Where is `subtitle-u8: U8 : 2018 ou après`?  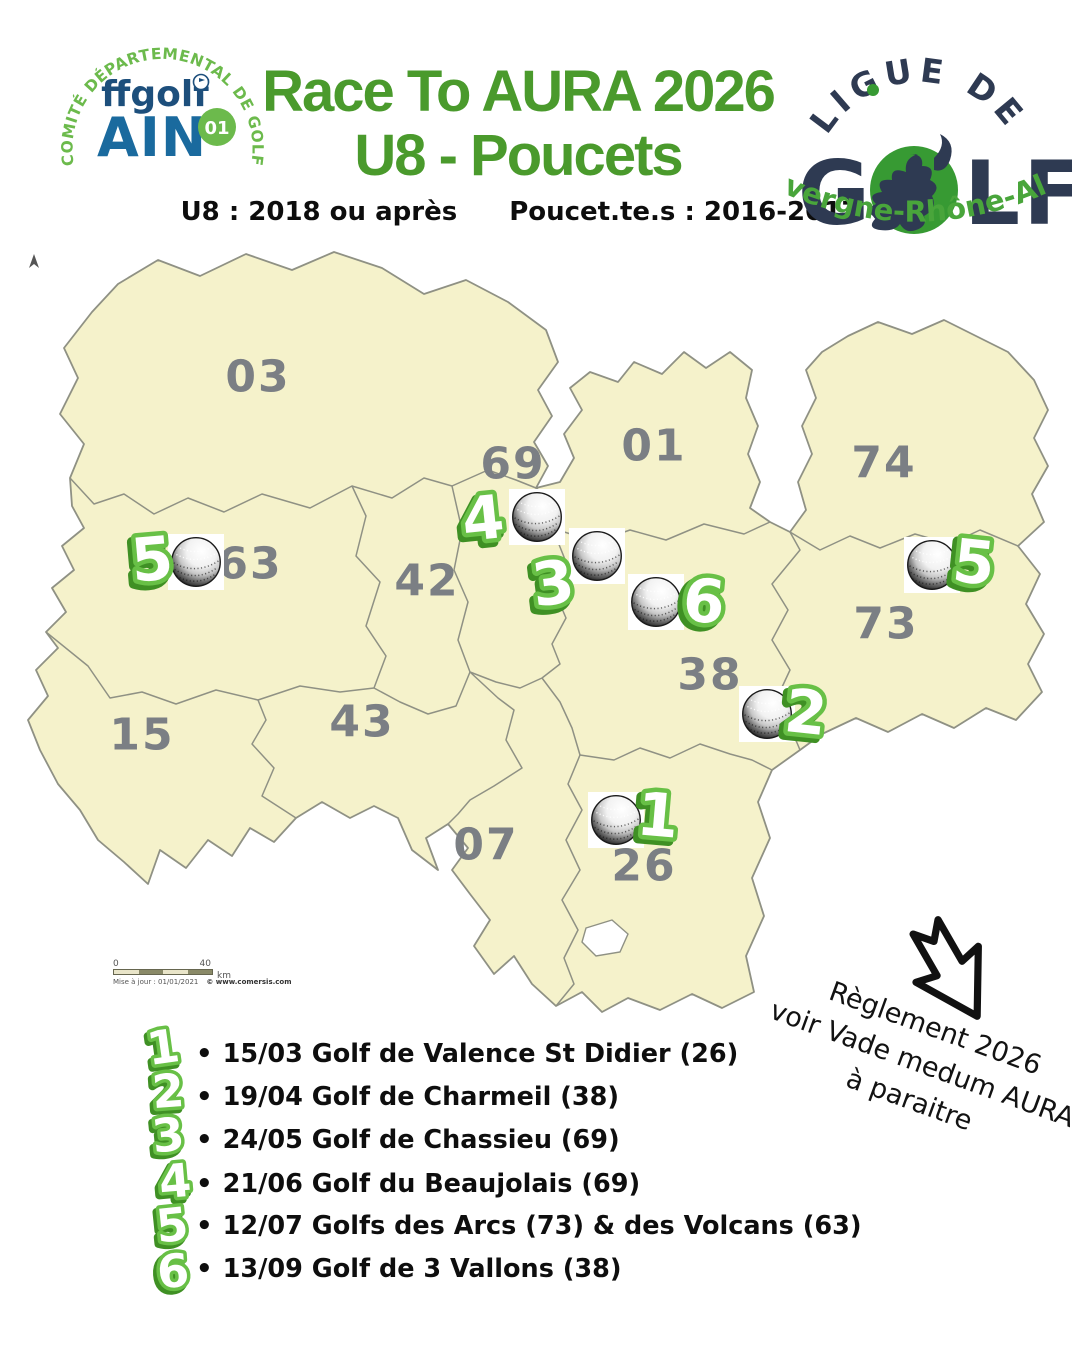 subtitle-u8: U8 : 2018 ou après is located at coordinates (319, 212).